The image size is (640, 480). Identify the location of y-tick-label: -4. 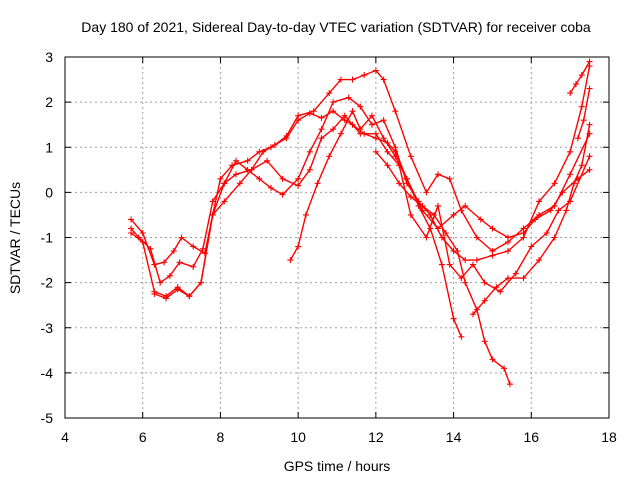
(47, 373).